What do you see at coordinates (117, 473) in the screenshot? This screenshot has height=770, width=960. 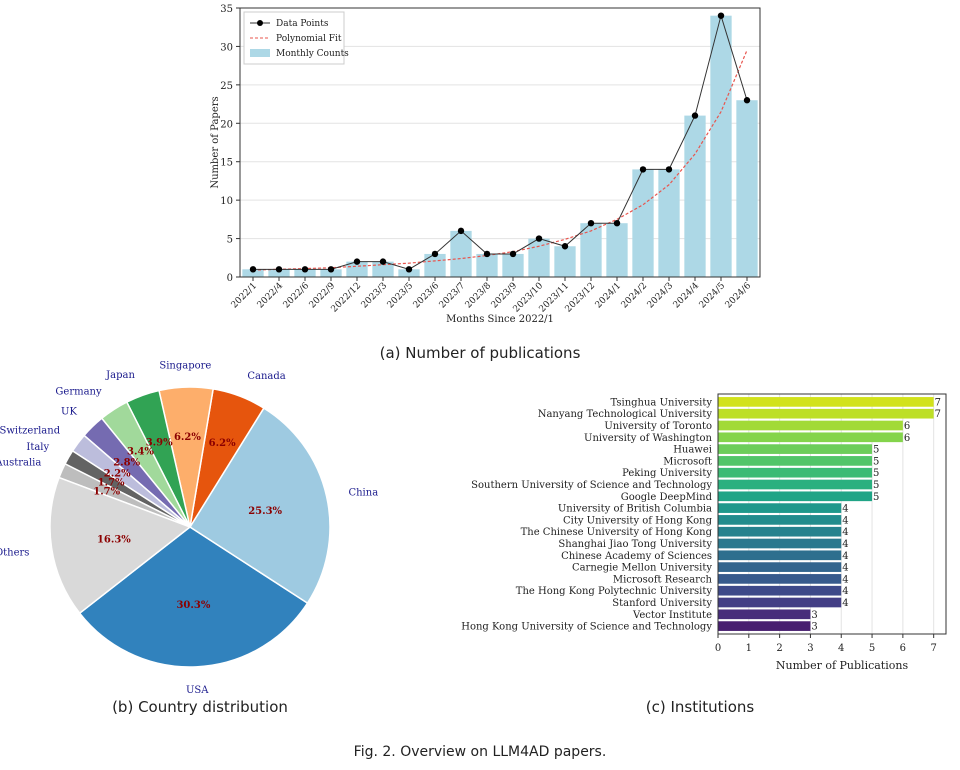 I see `pie-percent-label: 2.2%` at bounding box center [117, 473].